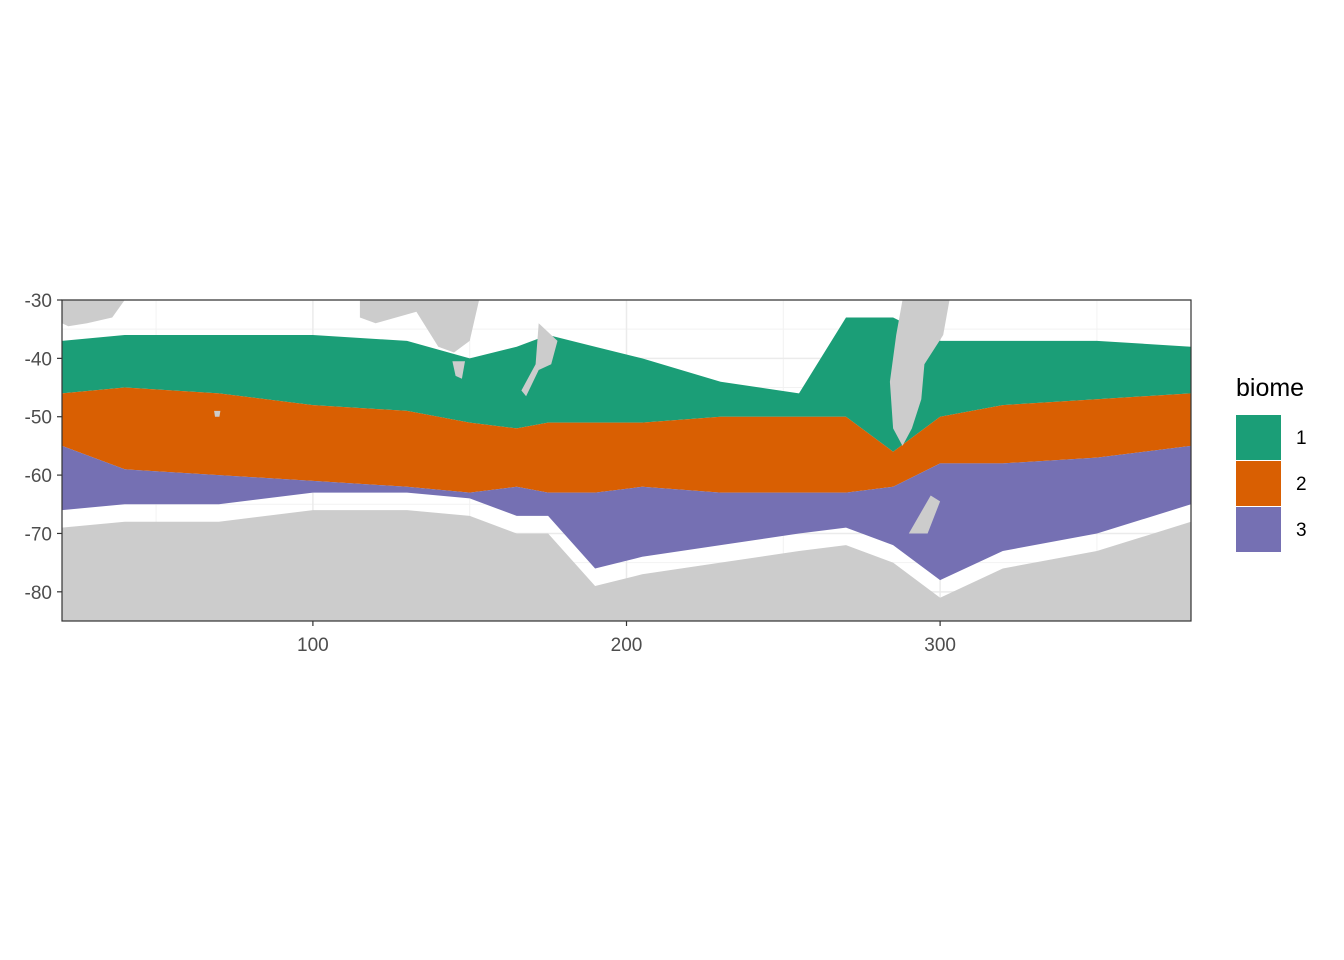  Describe the element at coordinates (38, 593) in the screenshot. I see `y-tick-label: -80` at that location.